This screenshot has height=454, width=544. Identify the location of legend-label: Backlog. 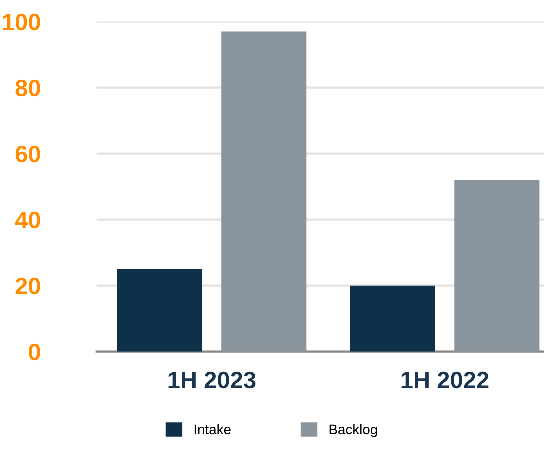
(354, 431).